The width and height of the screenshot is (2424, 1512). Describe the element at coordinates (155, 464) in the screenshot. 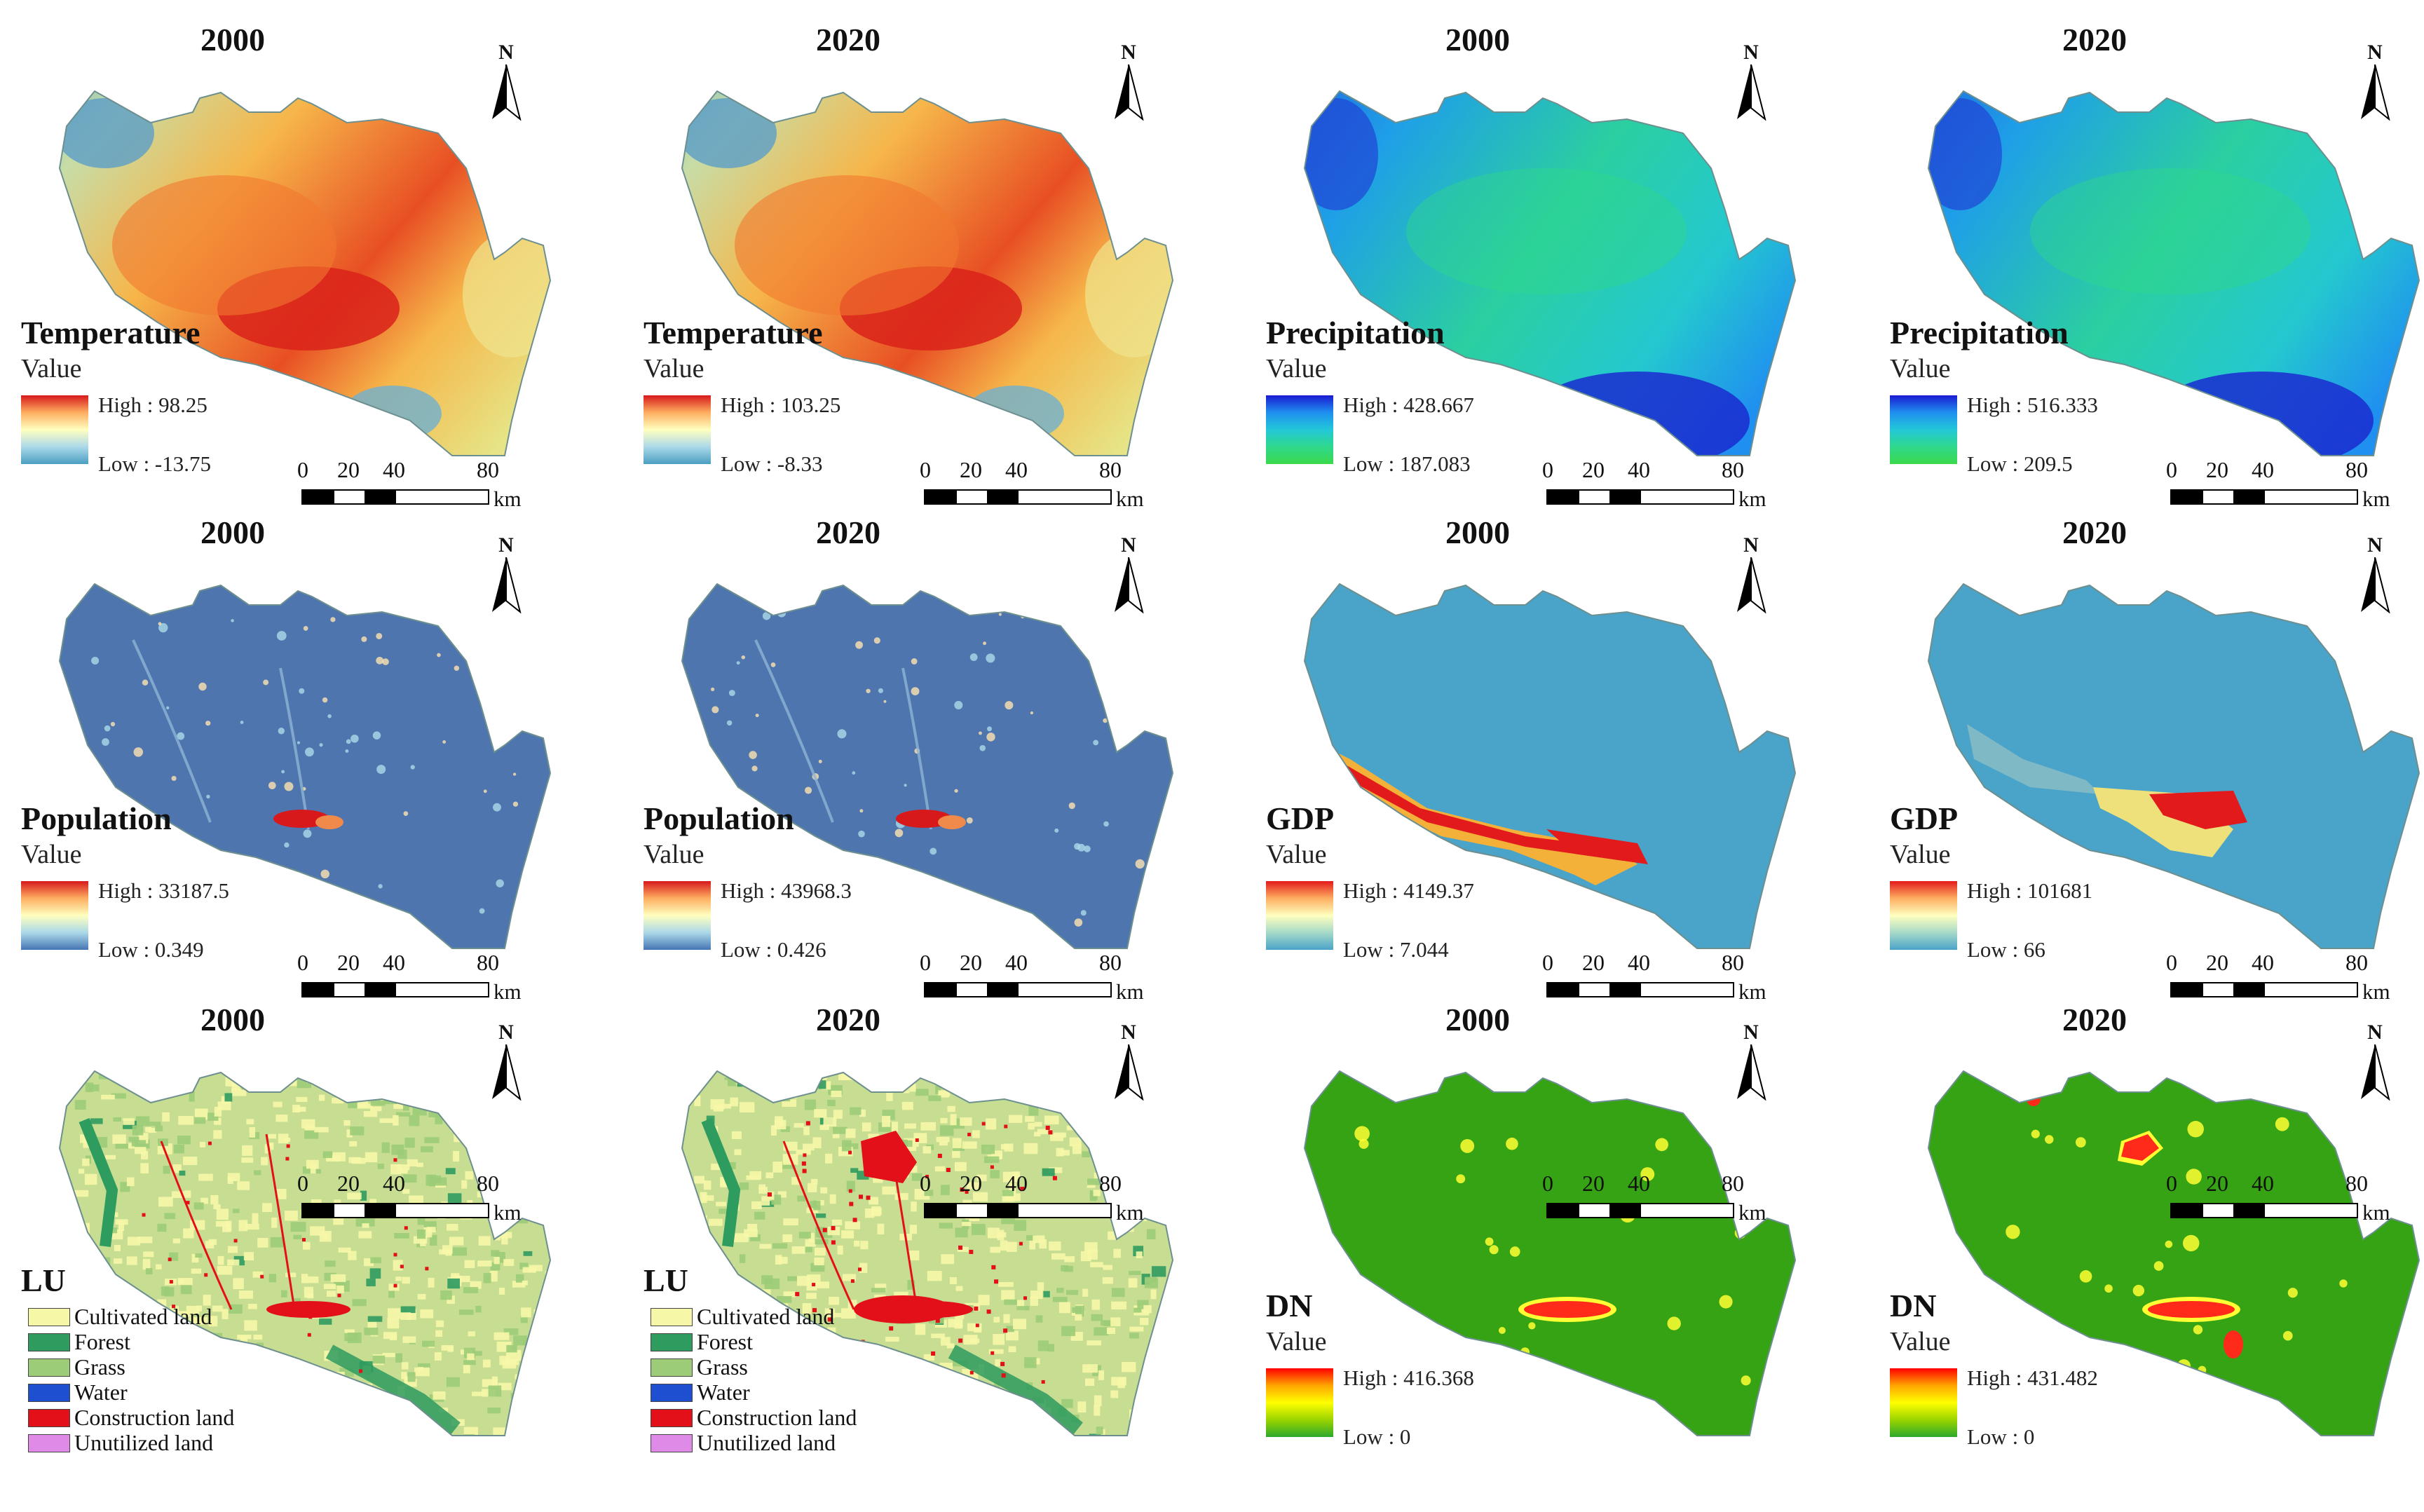

I see `legend-low: Low : -13.75` at that location.